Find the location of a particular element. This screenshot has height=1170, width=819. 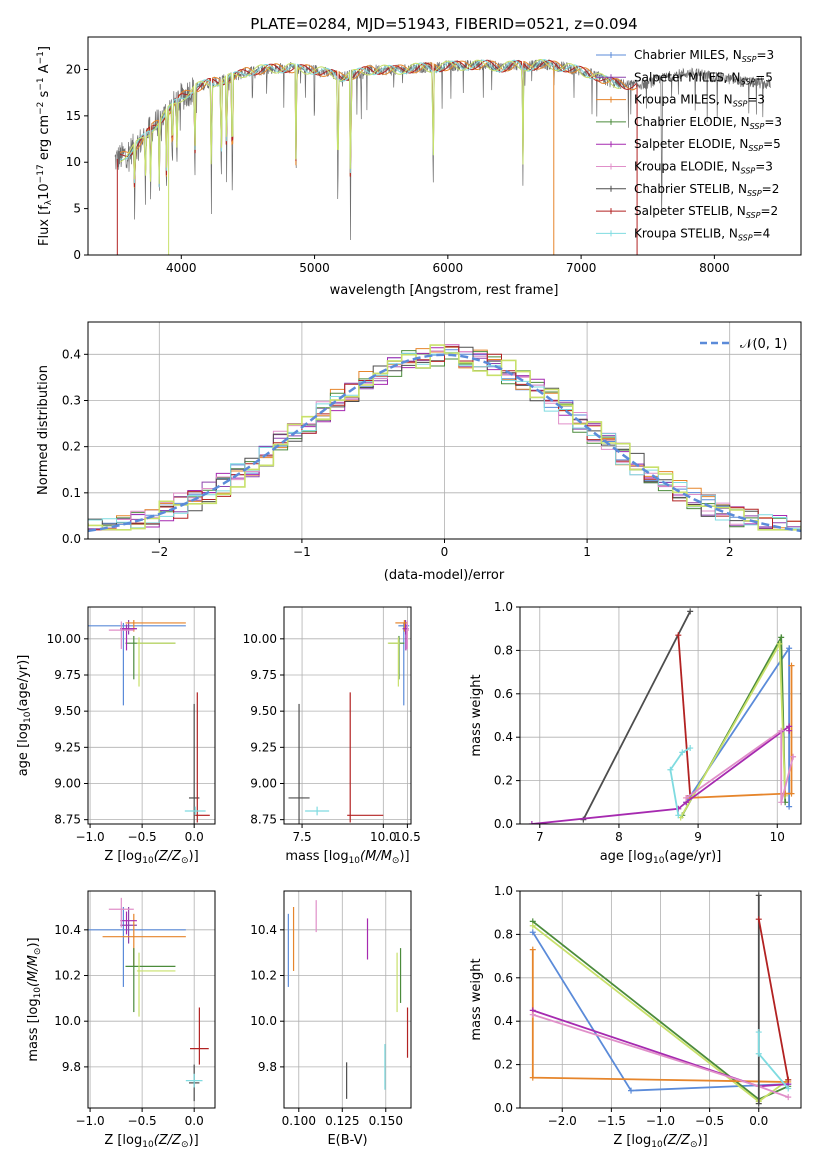

xlabel-part: 10 is located at coordinates (355, 861).